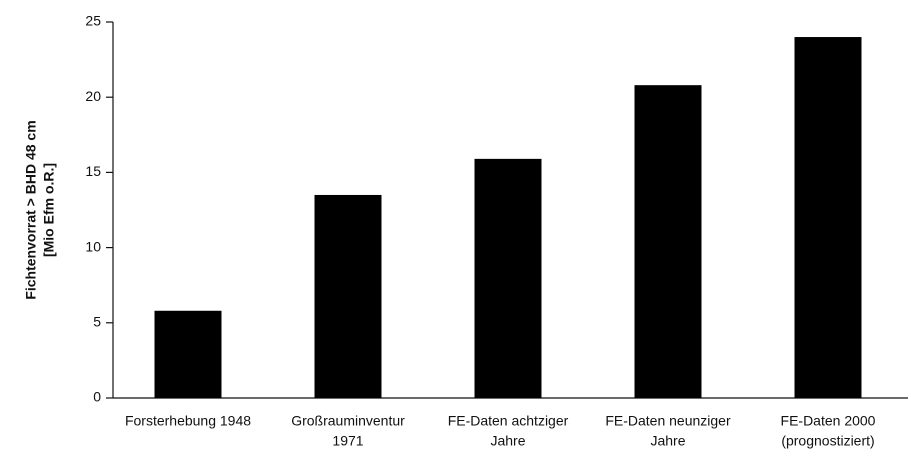 The width and height of the screenshot is (911, 459). Describe the element at coordinates (348, 421) in the screenshot. I see `x-tick-label: Großrauminventur` at that location.